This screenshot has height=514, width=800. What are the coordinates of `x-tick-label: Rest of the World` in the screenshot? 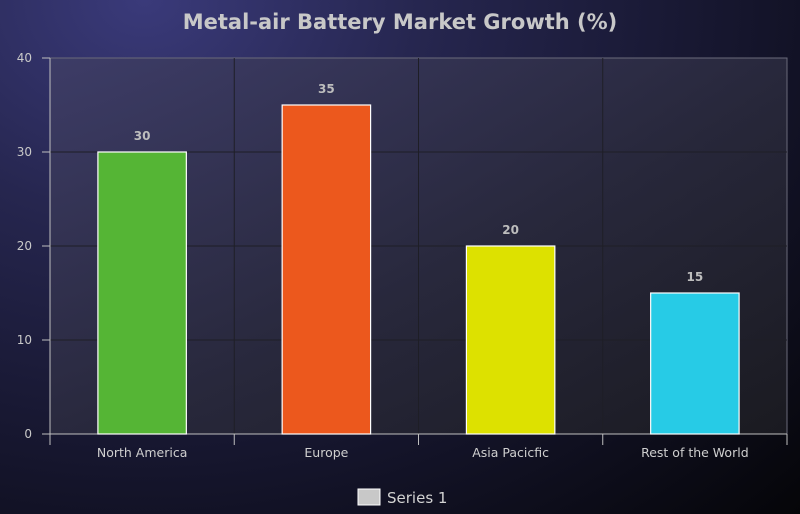 It's located at (695, 452).